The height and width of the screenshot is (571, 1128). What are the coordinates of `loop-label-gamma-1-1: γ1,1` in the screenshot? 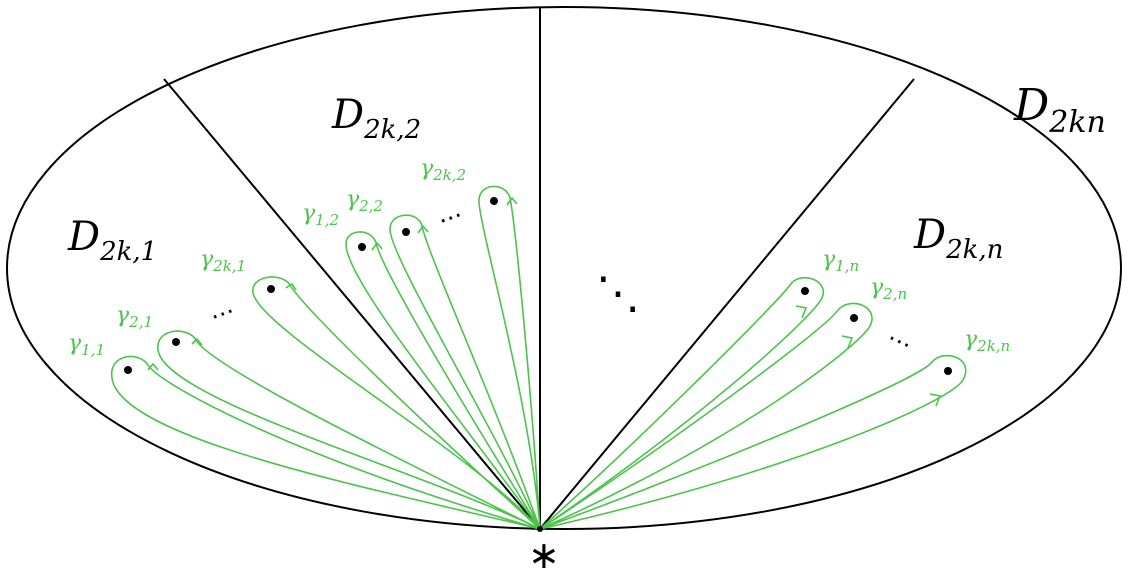 It's located at (86, 345).